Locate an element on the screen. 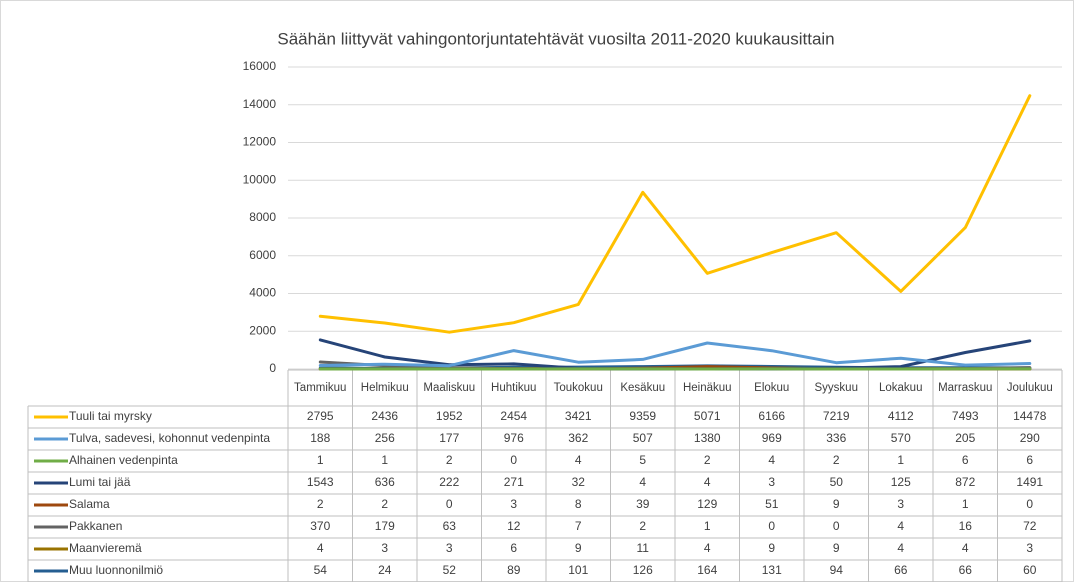 The height and width of the screenshot is (582, 1074). table-value: 188 is located at coordinates (320, 438).